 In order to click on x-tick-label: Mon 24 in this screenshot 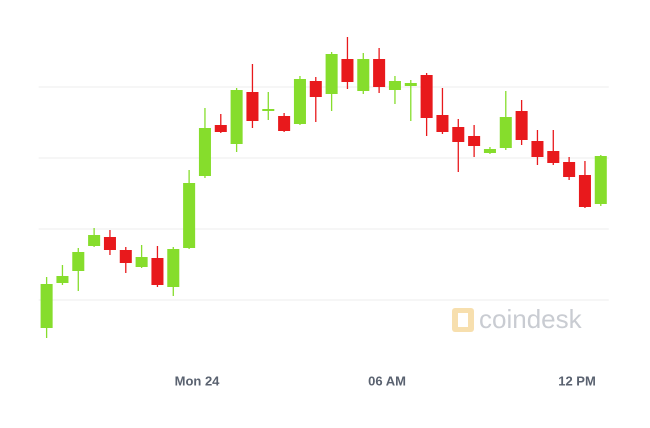, I will do `click(198, 380)`.